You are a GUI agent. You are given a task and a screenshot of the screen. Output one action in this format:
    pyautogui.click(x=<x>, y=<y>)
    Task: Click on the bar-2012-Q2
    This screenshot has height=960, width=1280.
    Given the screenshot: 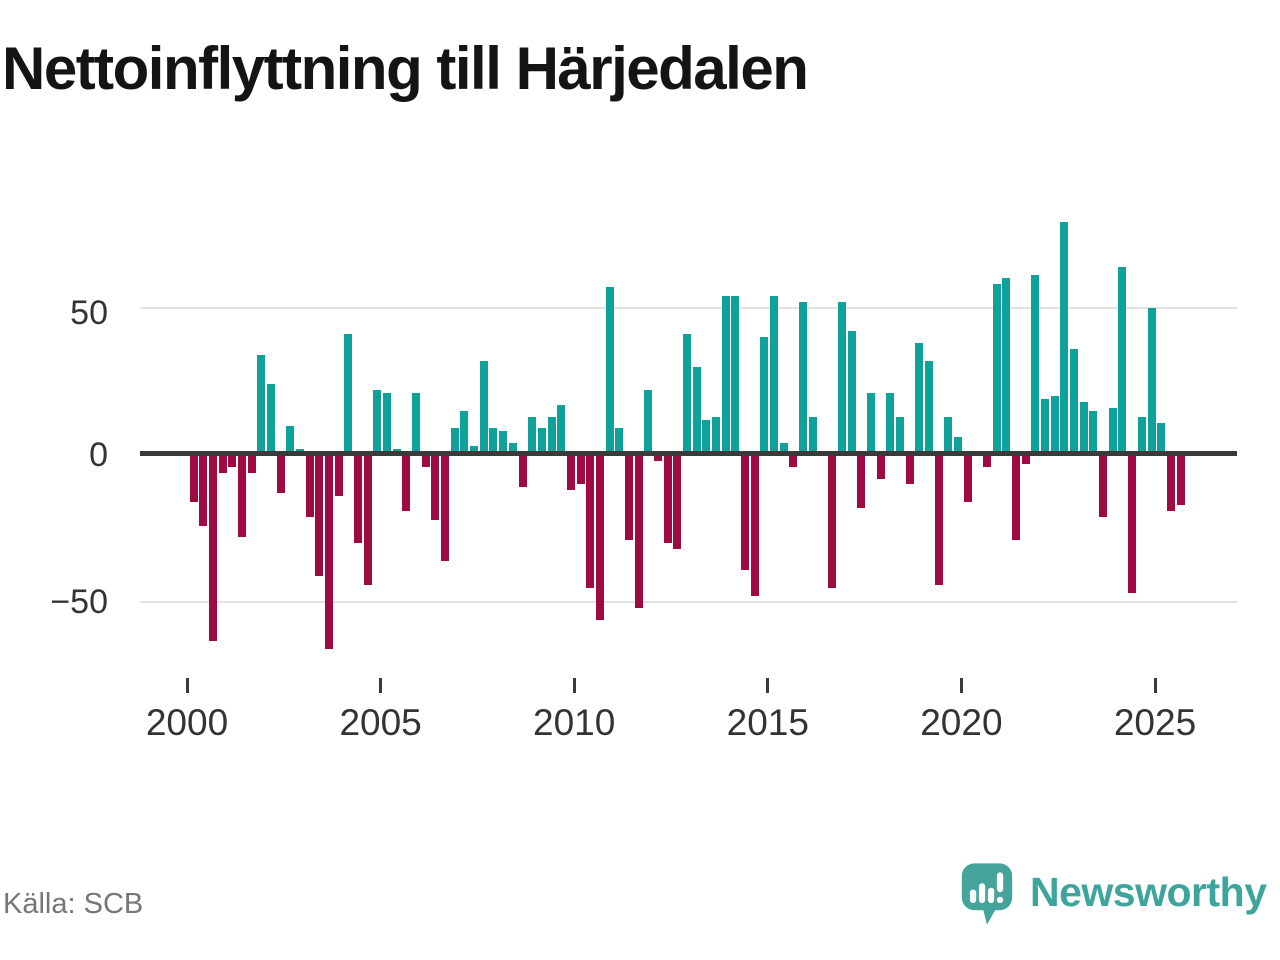 What is the action you would take?
    pyautogui.click(x=667, y=499)
    